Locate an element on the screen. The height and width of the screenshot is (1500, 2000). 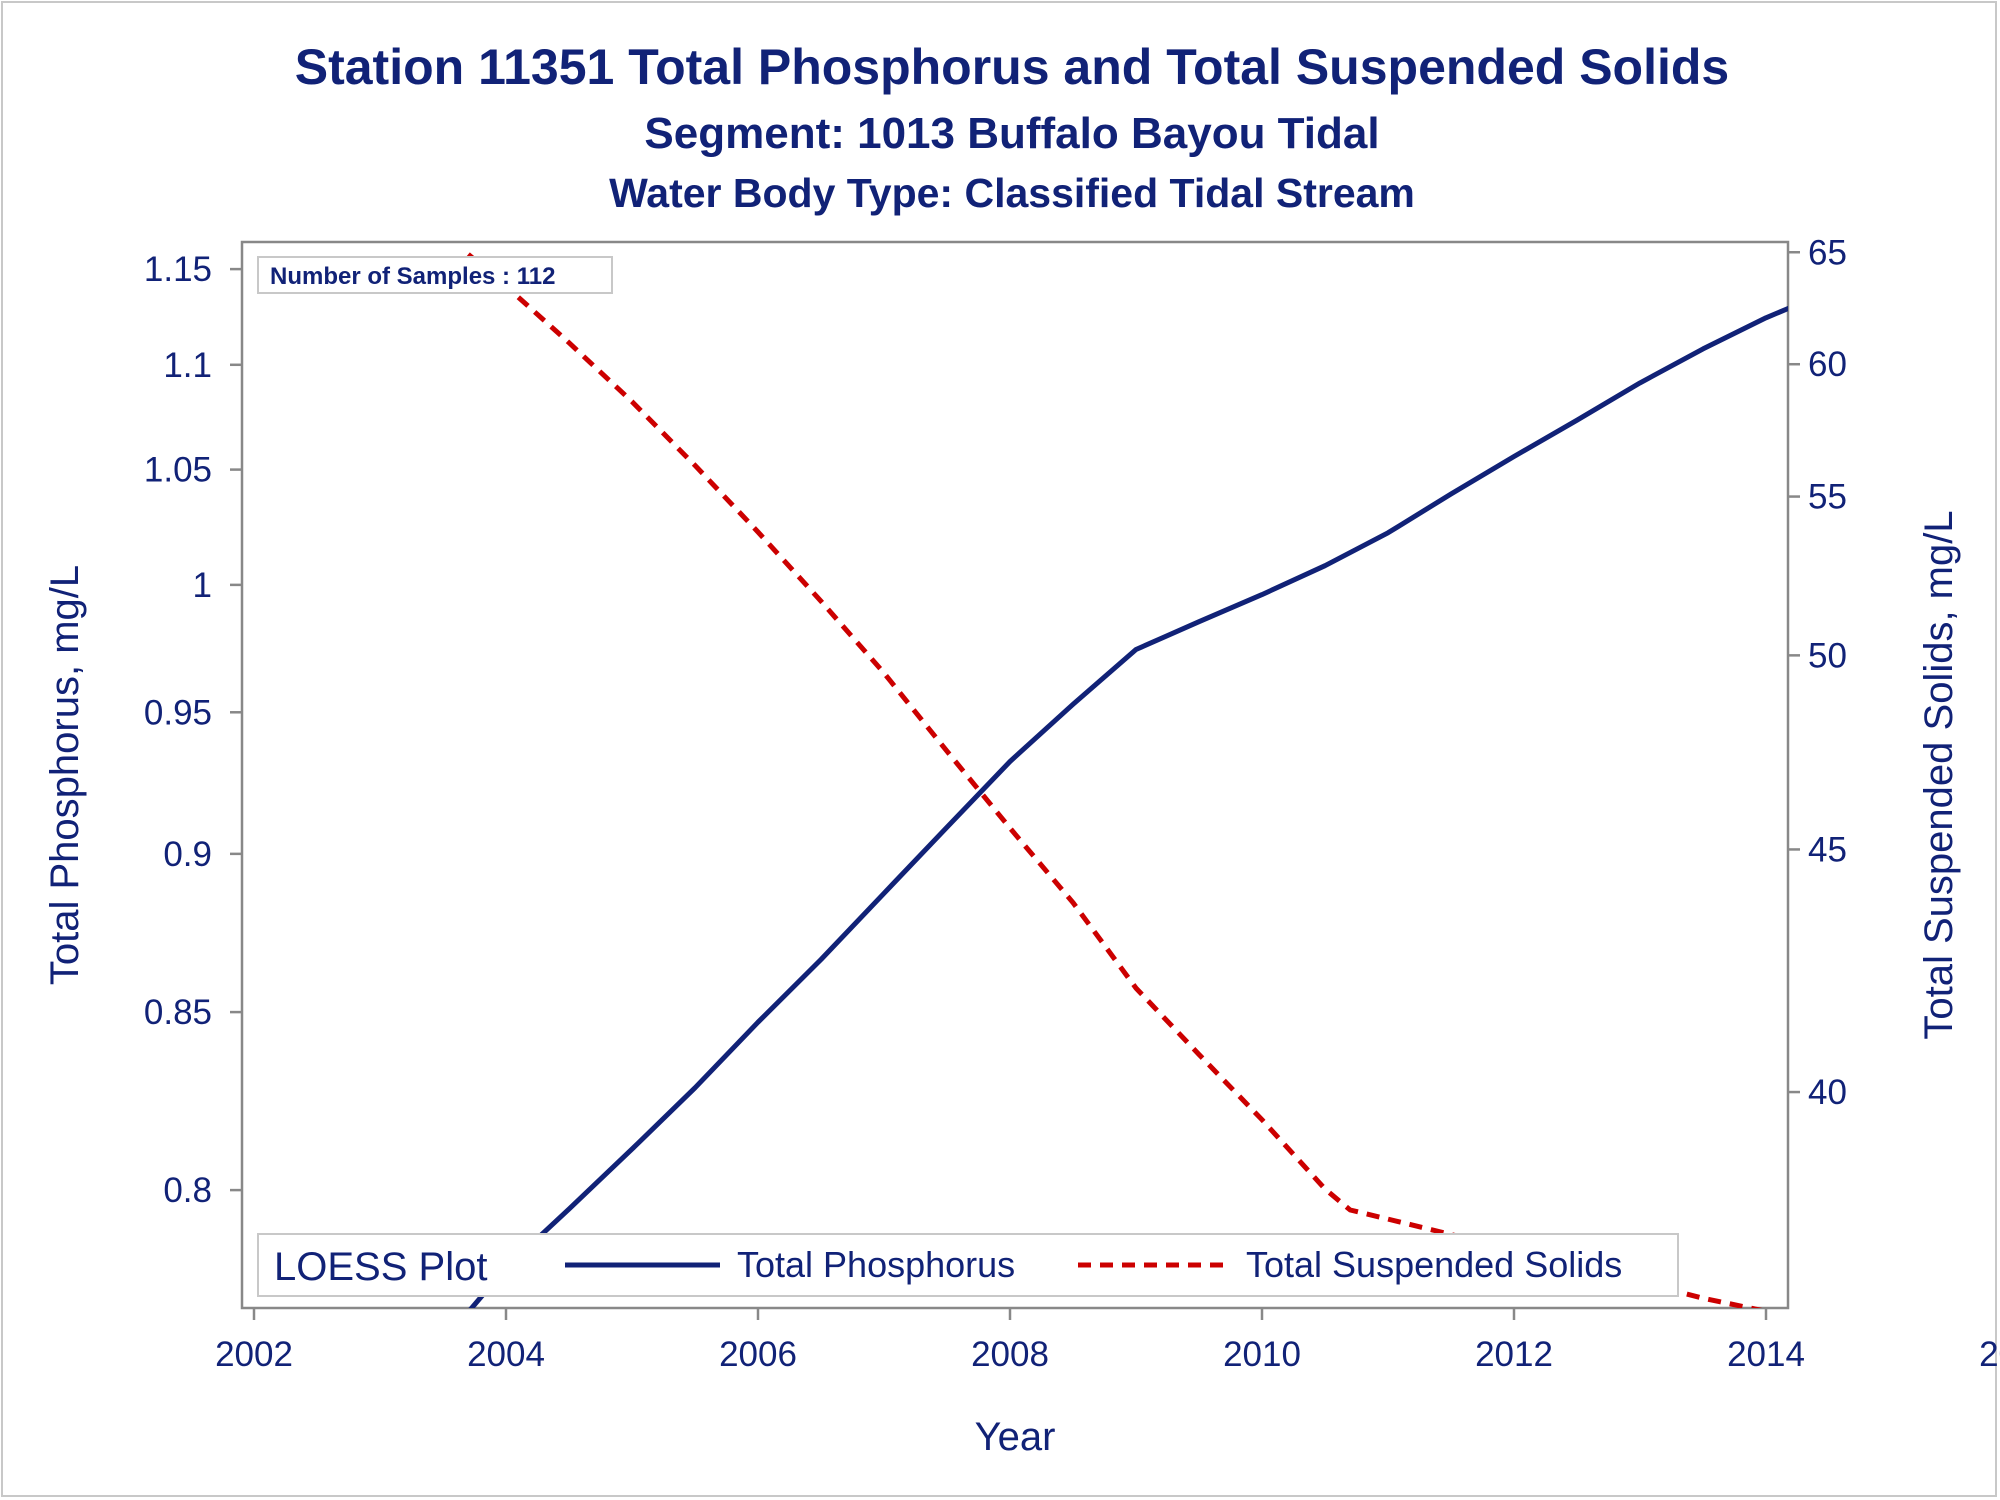
y2-axis-ticks: 40 45 50 55 60 65 is located at coordinates (1817, 672).